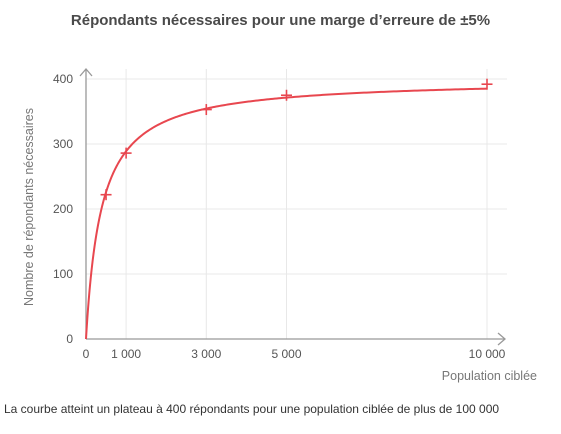 The height and width of the screenshot is (434, 561). Describe the element at coordinates (69, 339) in the screenshot. I see `y-tick-label: 0` at that location.